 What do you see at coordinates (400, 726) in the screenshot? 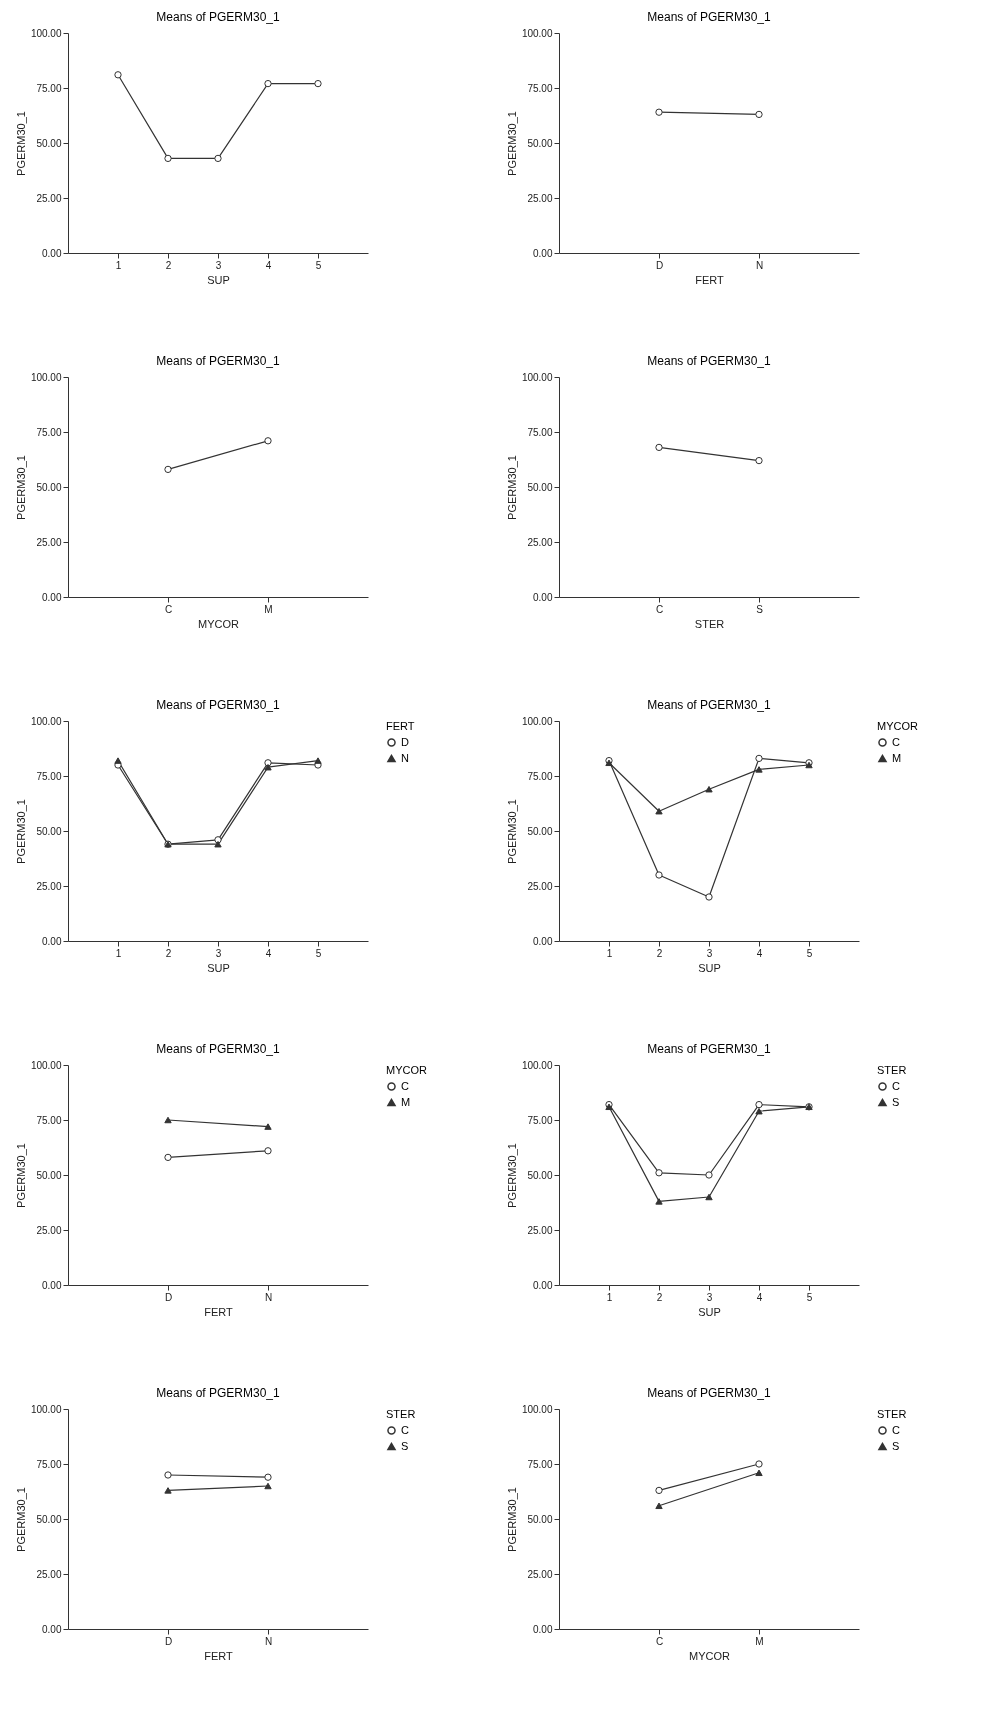
I see `legend-title: FERT` at bounding box center [400, 726].